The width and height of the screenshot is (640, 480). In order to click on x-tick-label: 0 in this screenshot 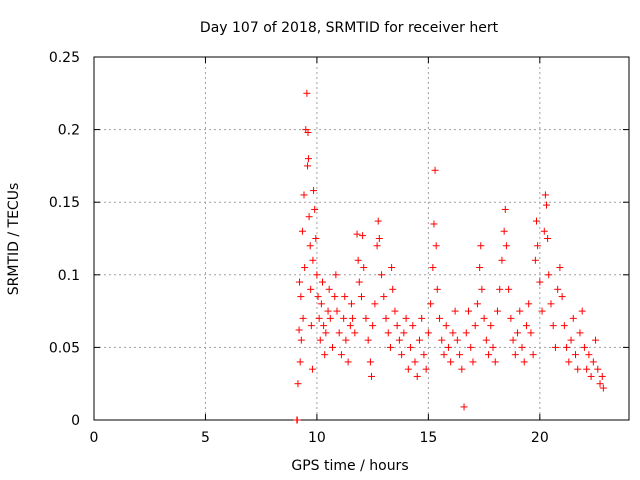, I will do `click(94, 438)`.